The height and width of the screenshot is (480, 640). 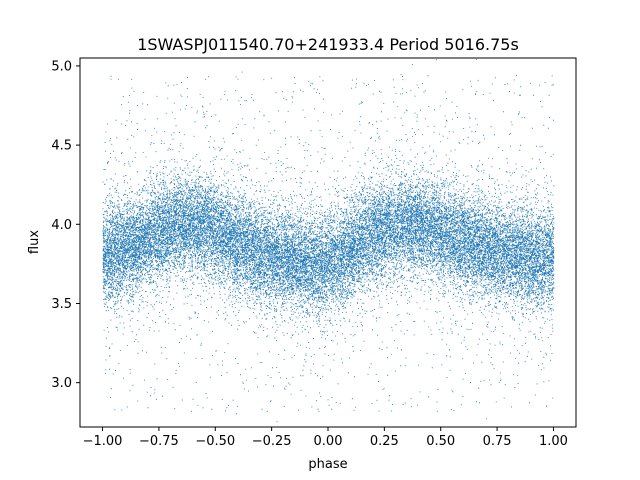 I want to click on y-tick-label: 3.0, so click(x=61, y=383).